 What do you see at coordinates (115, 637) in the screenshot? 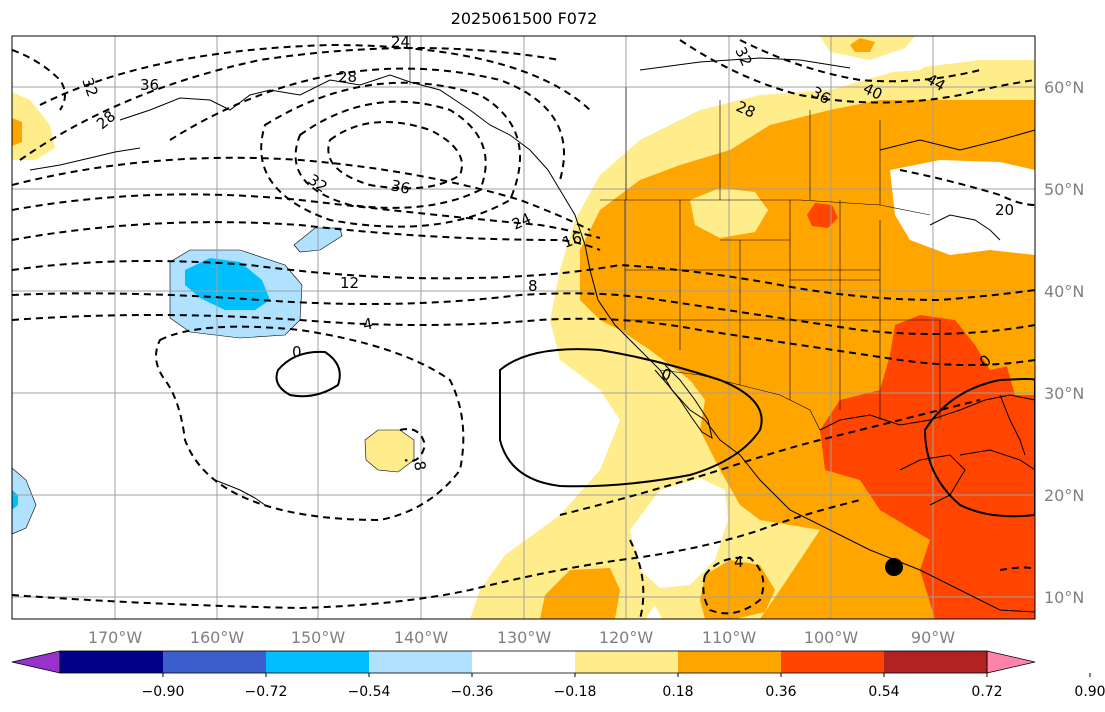
I see `lon-tick-label: 170°W` at bounding box center [115, 637].